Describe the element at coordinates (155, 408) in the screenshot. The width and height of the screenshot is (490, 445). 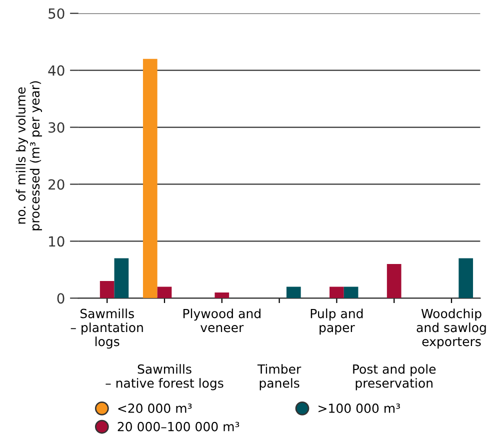
I see `legend-label: <20 000 m³` at that location.